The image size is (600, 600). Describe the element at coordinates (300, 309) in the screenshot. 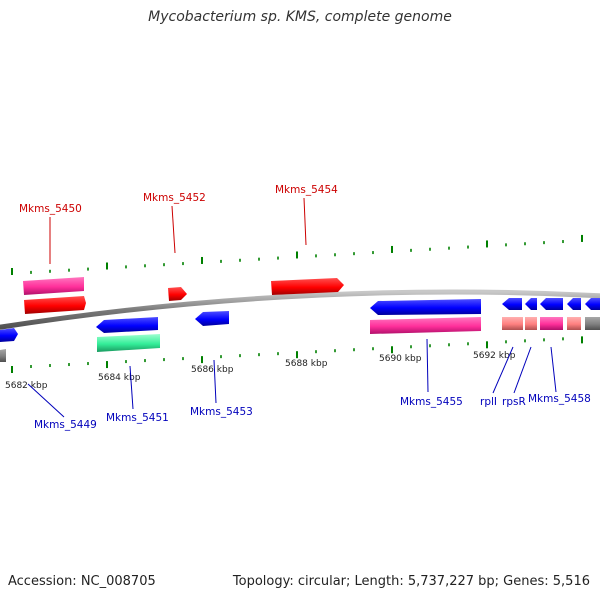

I see `genome-backbone` at that location.